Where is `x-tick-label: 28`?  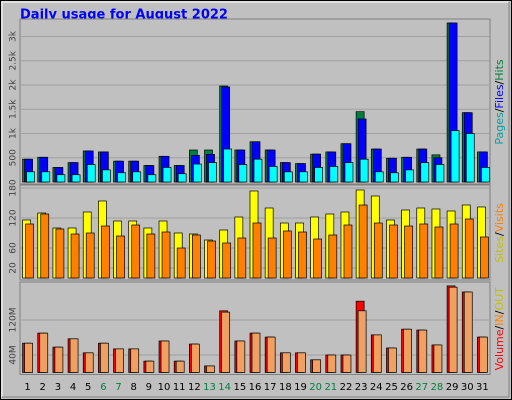 x-tick-label: 28 is located at coordinates (437, 387).